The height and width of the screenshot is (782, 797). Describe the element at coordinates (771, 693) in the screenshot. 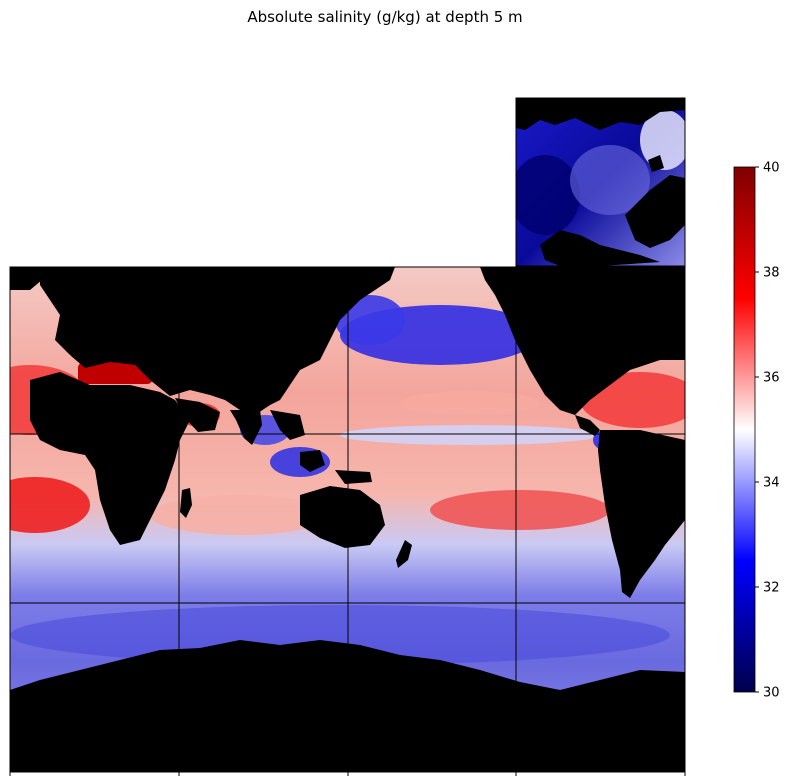

I see `colorbar-tick-label: 30` at that location.